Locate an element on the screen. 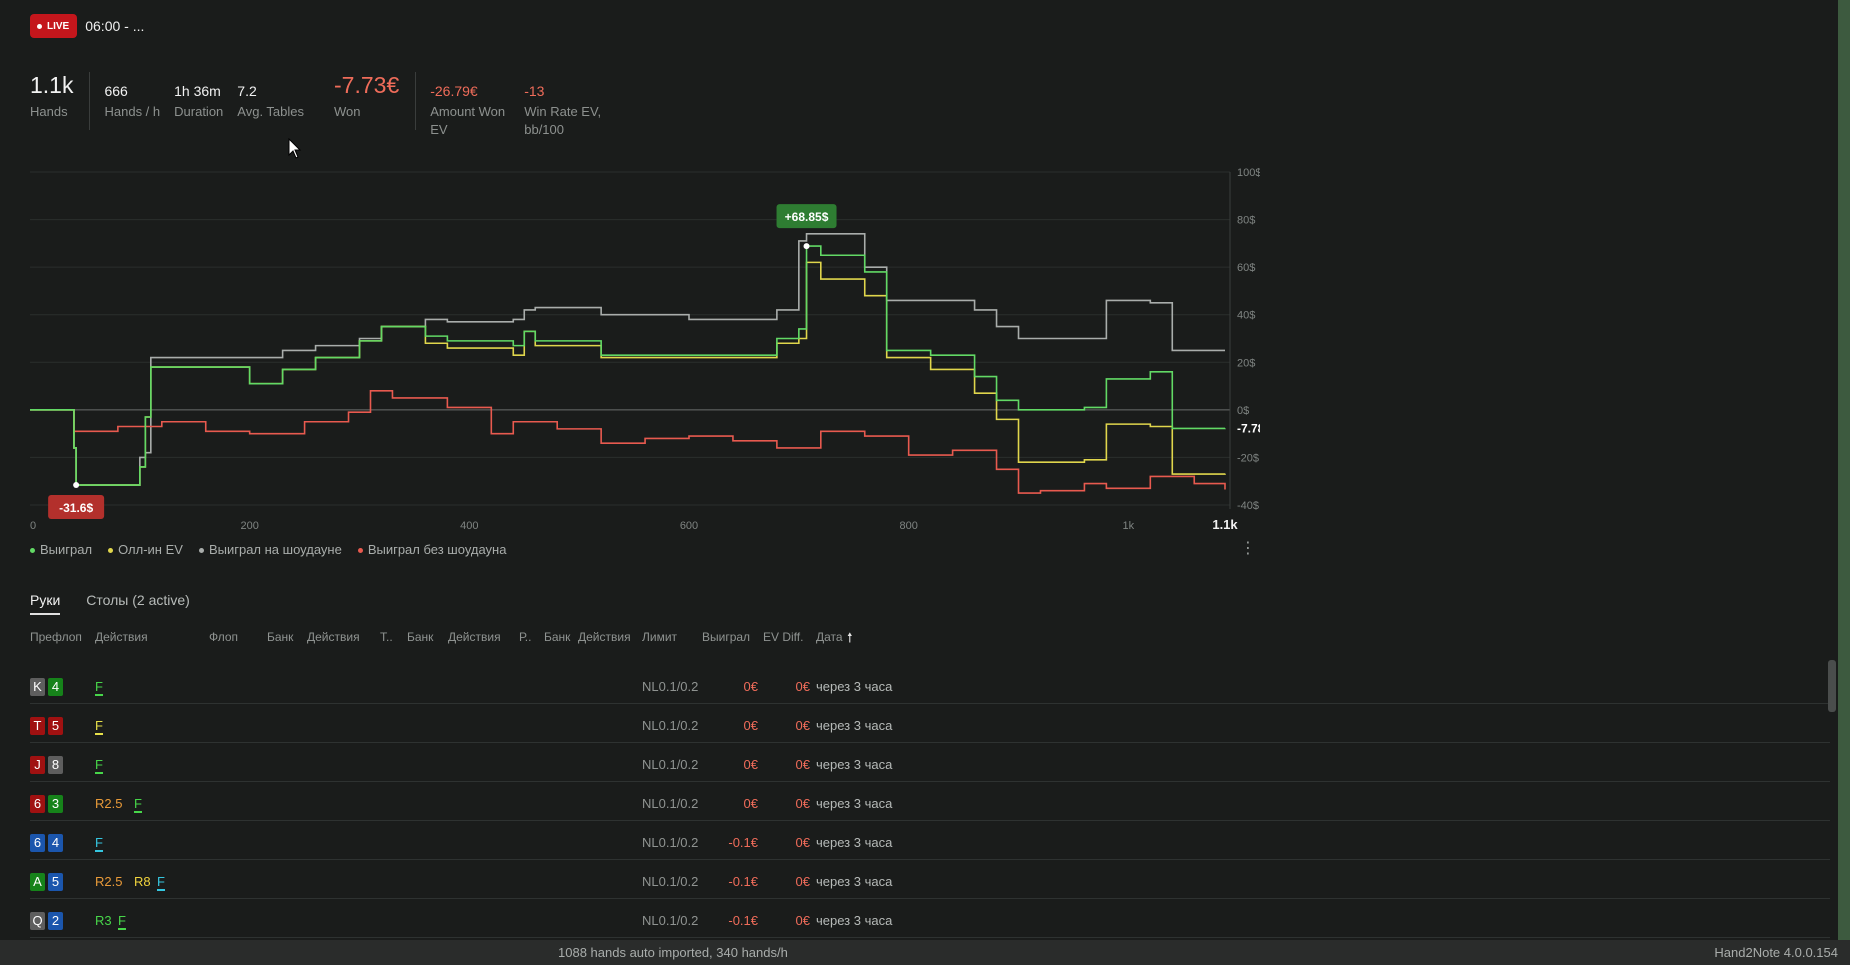 The height and width of the screenshot is (965, 1850). stat-value: -13 is located at coordinates (534, 91).